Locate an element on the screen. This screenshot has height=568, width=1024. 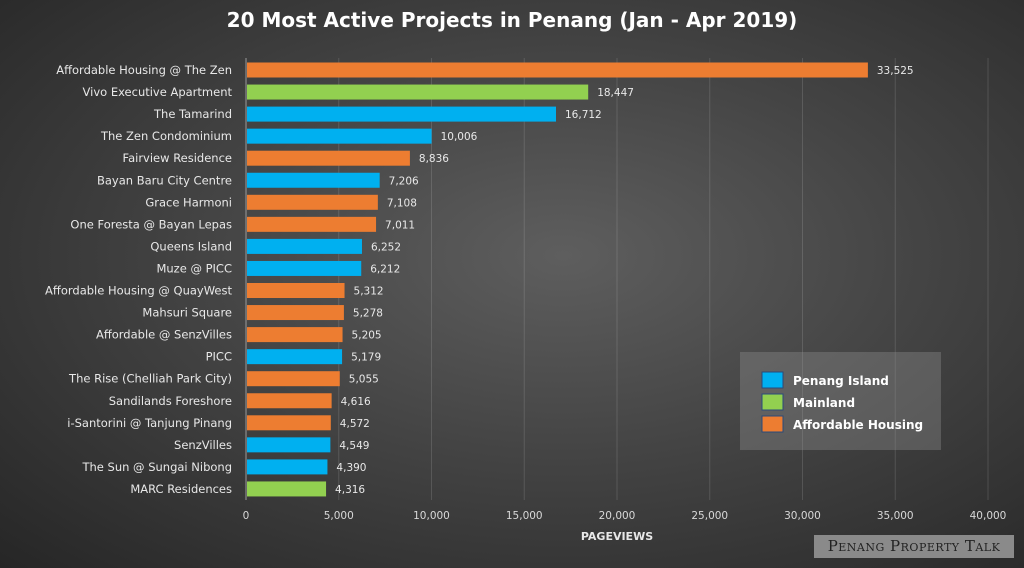
category-label: One Foresta @ Bayan Lepas is located at coordinates (151, 224).